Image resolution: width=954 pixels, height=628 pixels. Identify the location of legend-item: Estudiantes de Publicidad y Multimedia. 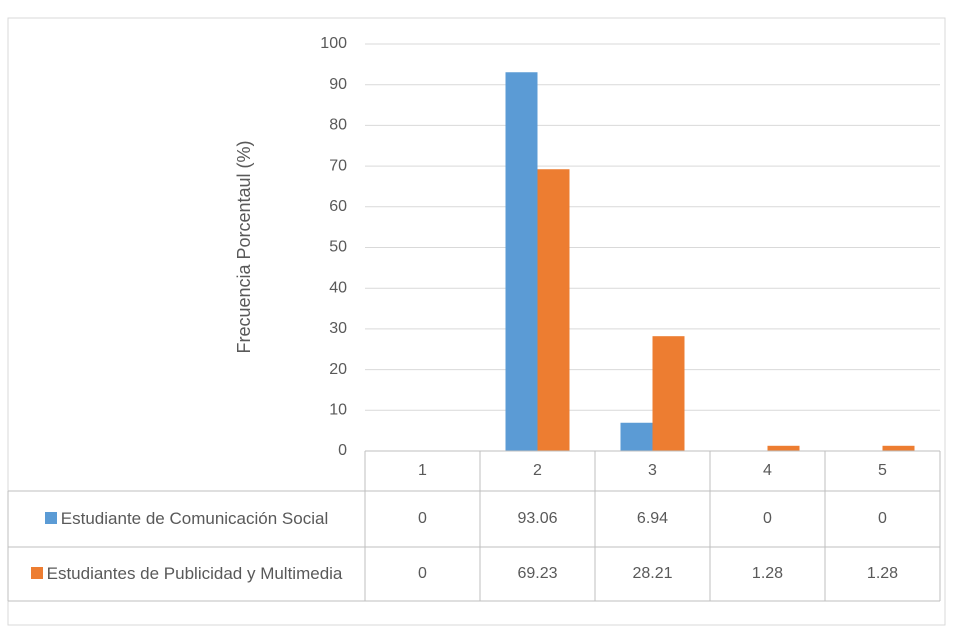
(186, 574).